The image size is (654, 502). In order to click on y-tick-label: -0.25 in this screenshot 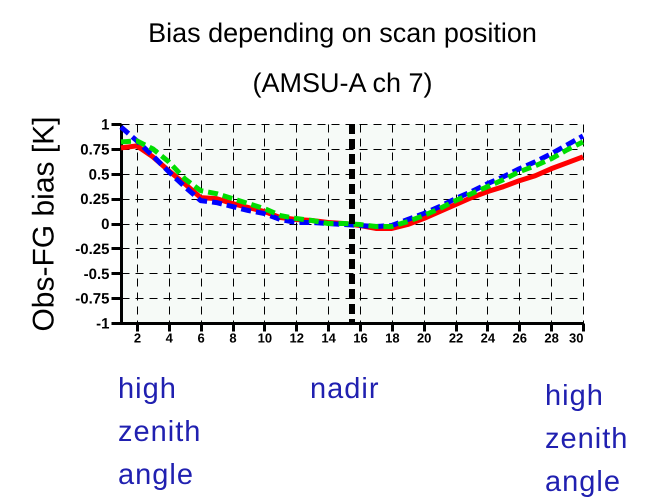, I will do `click(92, 249)`.